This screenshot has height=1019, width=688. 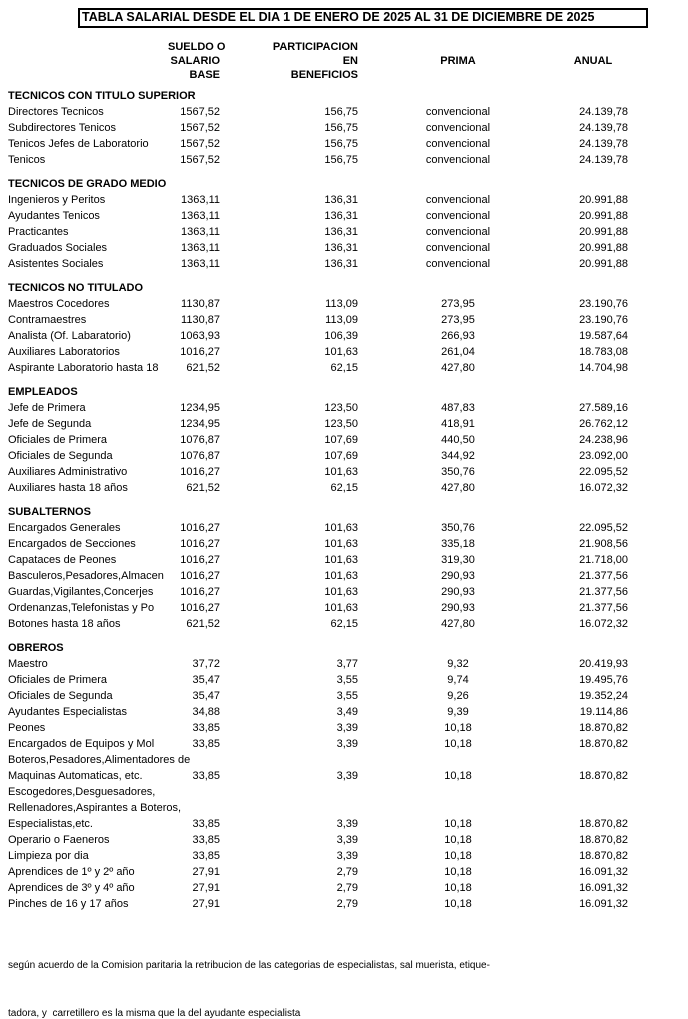 I want to click on cell-sueldo-base: 1234,95, so click(x=200, y=408).